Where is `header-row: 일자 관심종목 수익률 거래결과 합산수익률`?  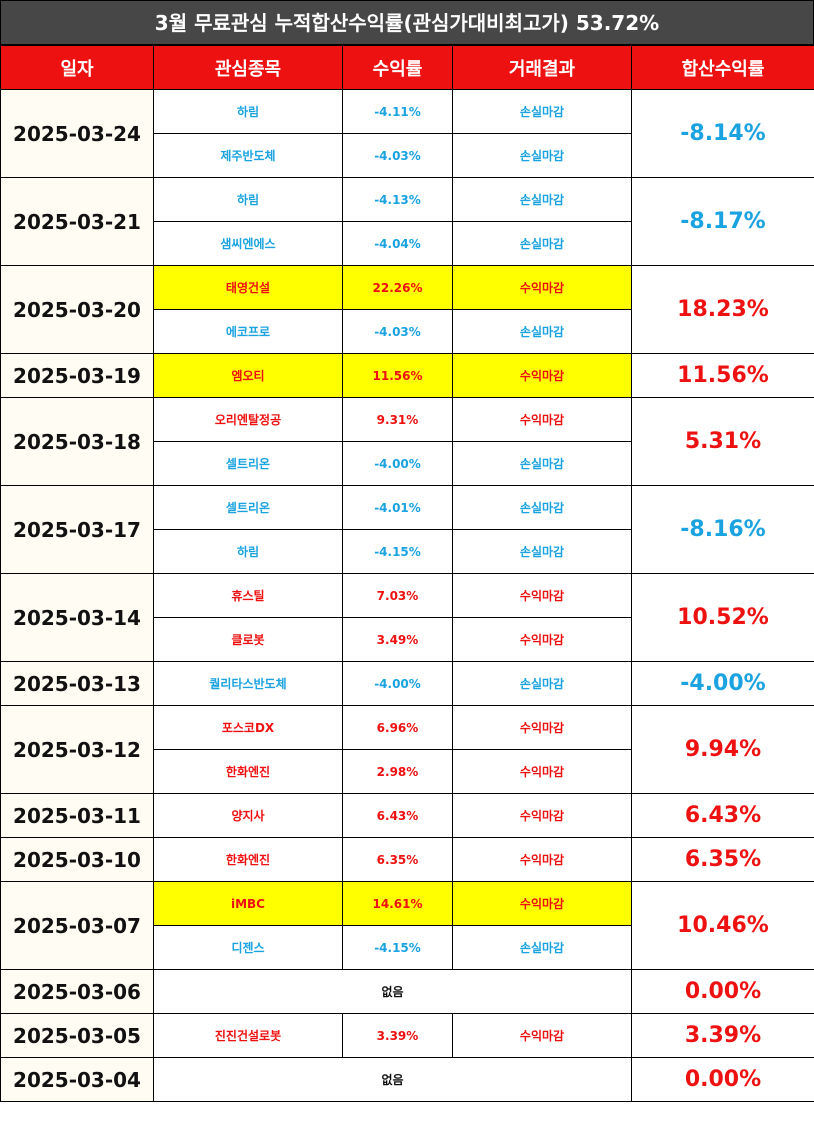
header-row: 일자 관심종목 수익률 거래결과 합산수익률 is located at coordinates (407, 67).